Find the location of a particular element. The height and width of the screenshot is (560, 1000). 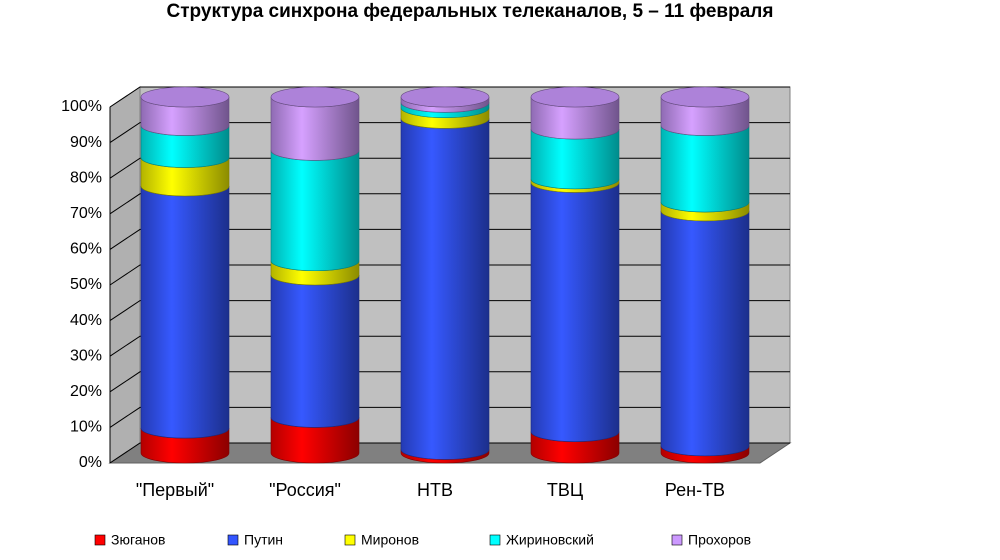

x-tick-label: ТВЦ is located at coordinates (565, 490).